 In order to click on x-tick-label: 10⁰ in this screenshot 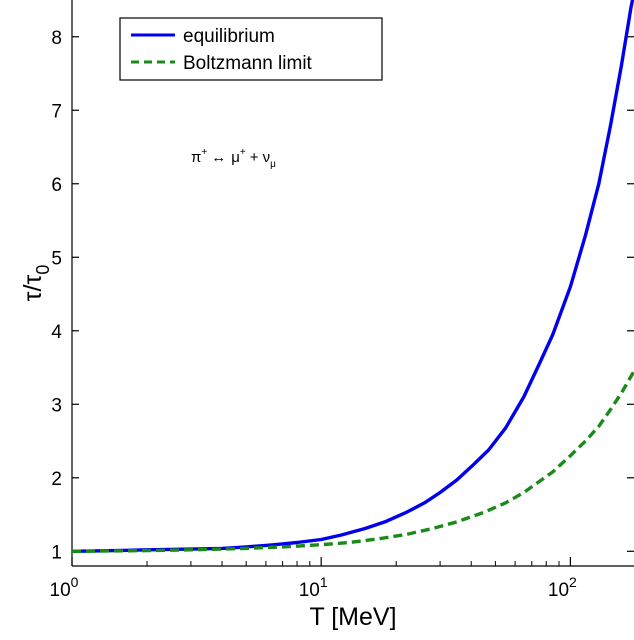, I will do `click(64, 587)`.